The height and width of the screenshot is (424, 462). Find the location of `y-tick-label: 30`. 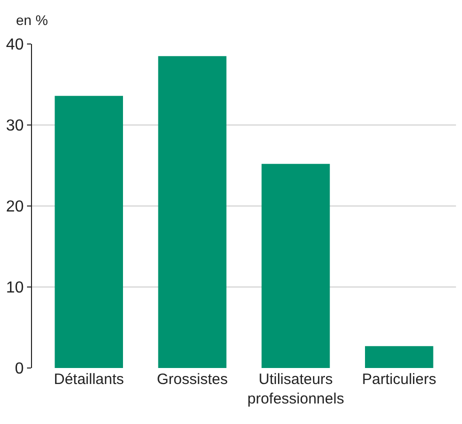

y-tick-label: 30 is located at coordinates (15, 126).